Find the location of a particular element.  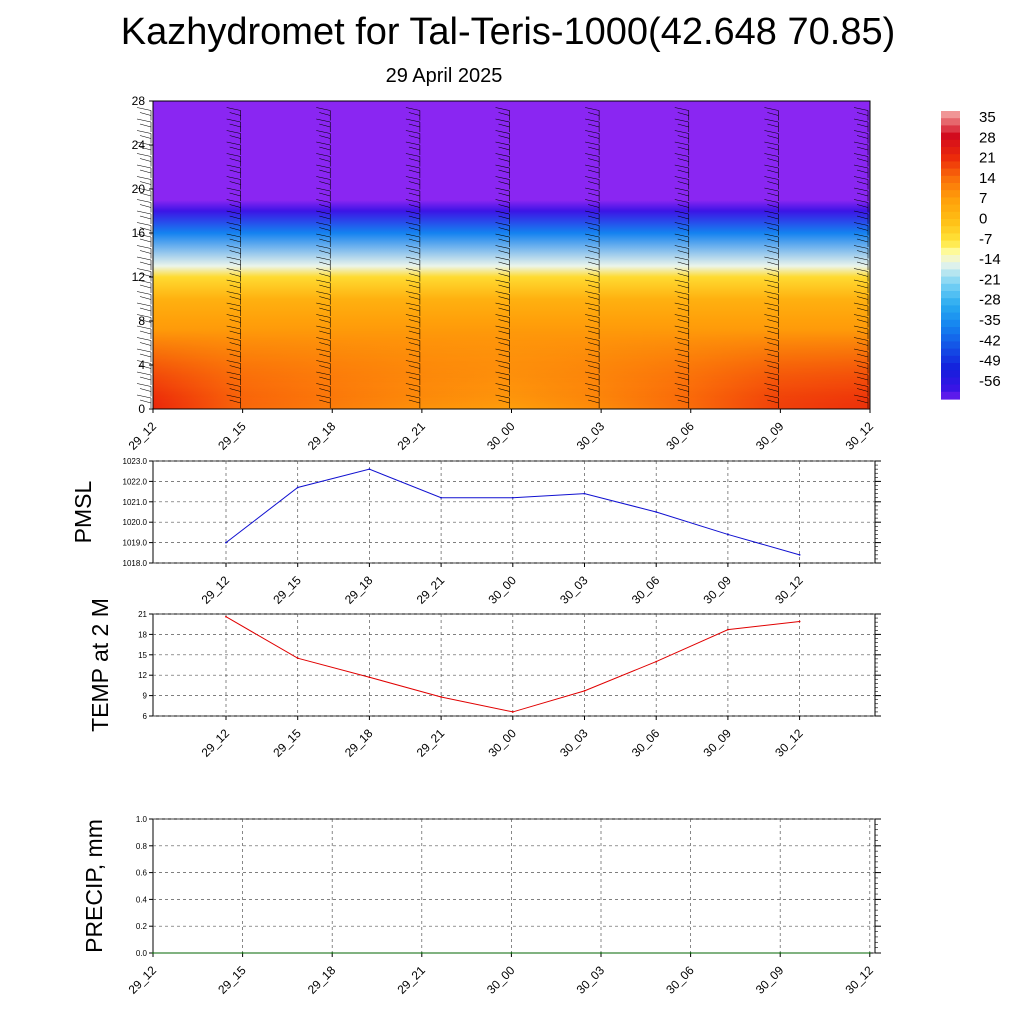

plot-frame is located at coordinates (514, 512).